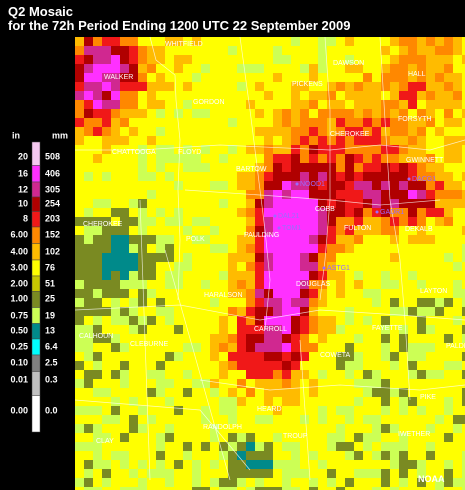 The image size is (465, 490). I want to click on legend-in-label: 0.01, so click(19, 379).